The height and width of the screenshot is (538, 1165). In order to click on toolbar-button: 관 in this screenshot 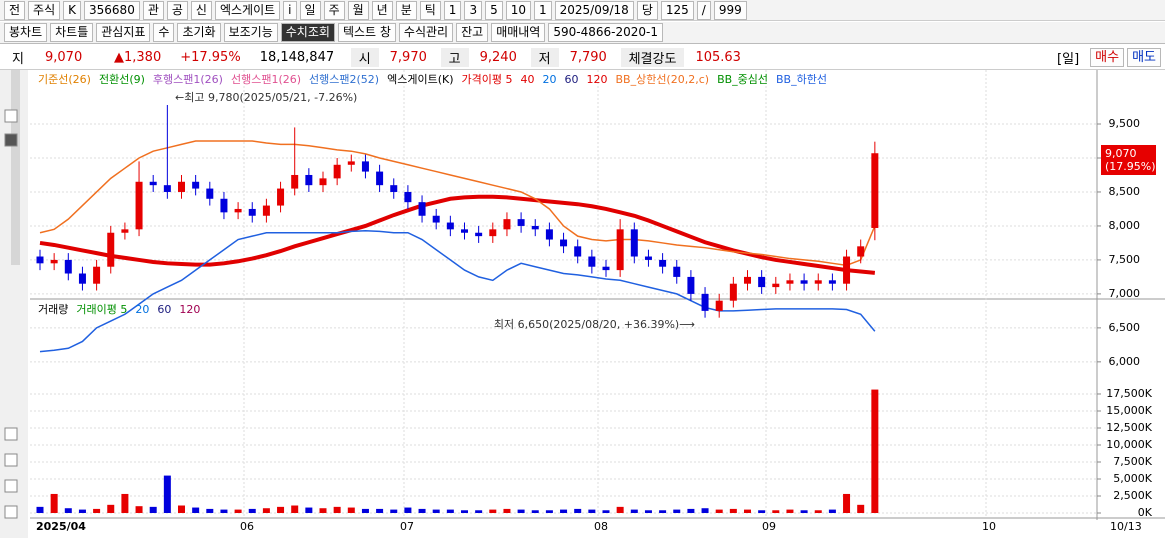, I will do `click(153, 10)`.